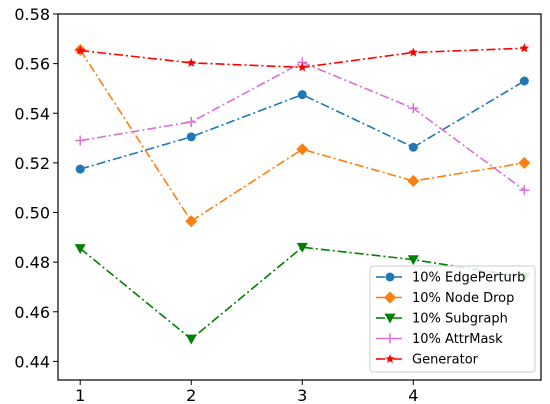 Image resolution: width=550 pixels, height=404 pixels. What do you see at coordinates (32, 361) in the screenshot?
I see `y-tick-label: 0.44` at bounding box center [32, 361].